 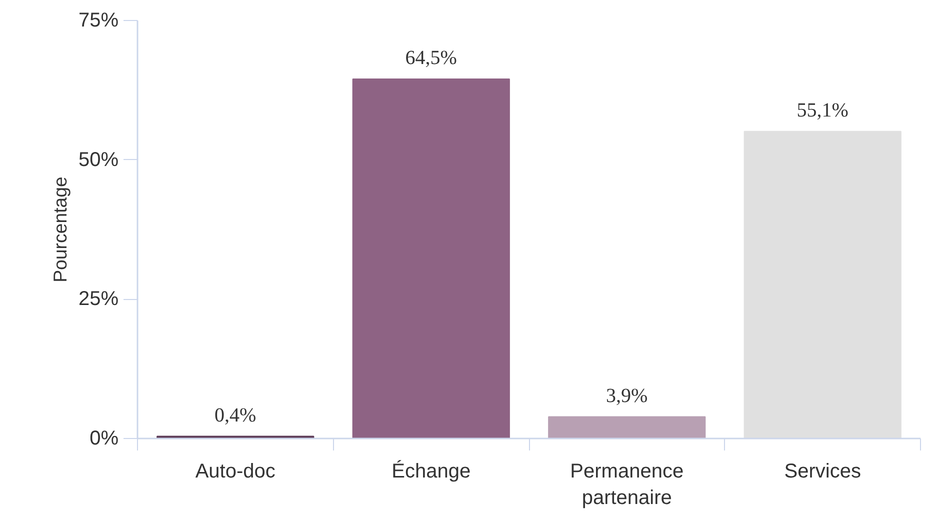 What do you see at coordinates (627, 484) in the screenshot?
I see `x-tick-label: Permanence partenaire` at bounding box center [627, 484].